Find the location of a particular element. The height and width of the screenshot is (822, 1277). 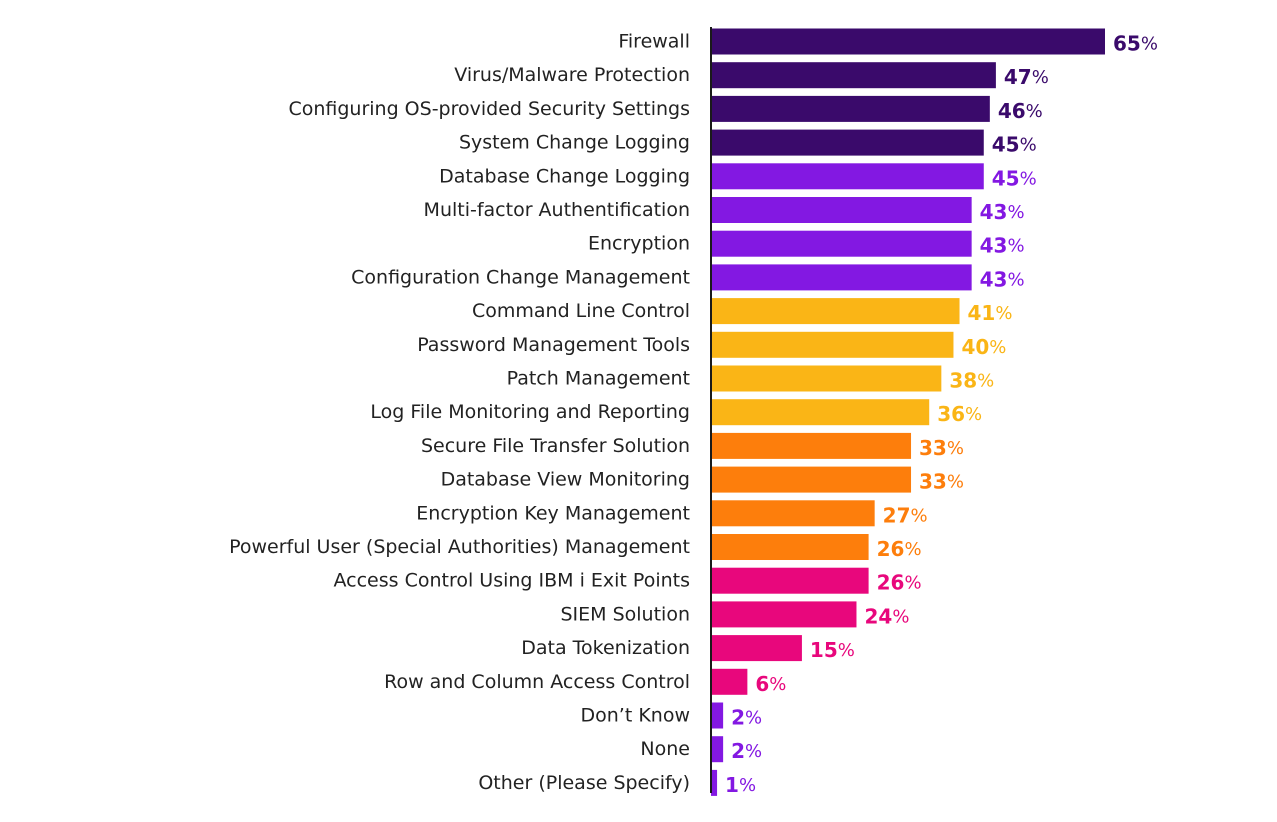

category-label: SIEM Solution is located at coordinates (625, 614).